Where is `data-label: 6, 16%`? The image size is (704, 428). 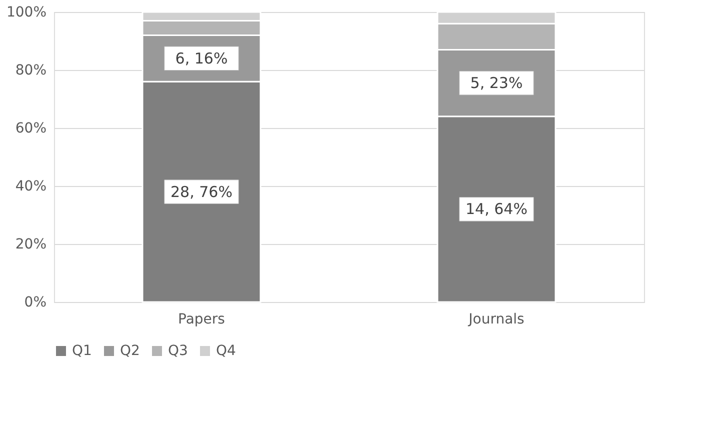
data-label: 6, 16% is located at coordinates (201, 58).